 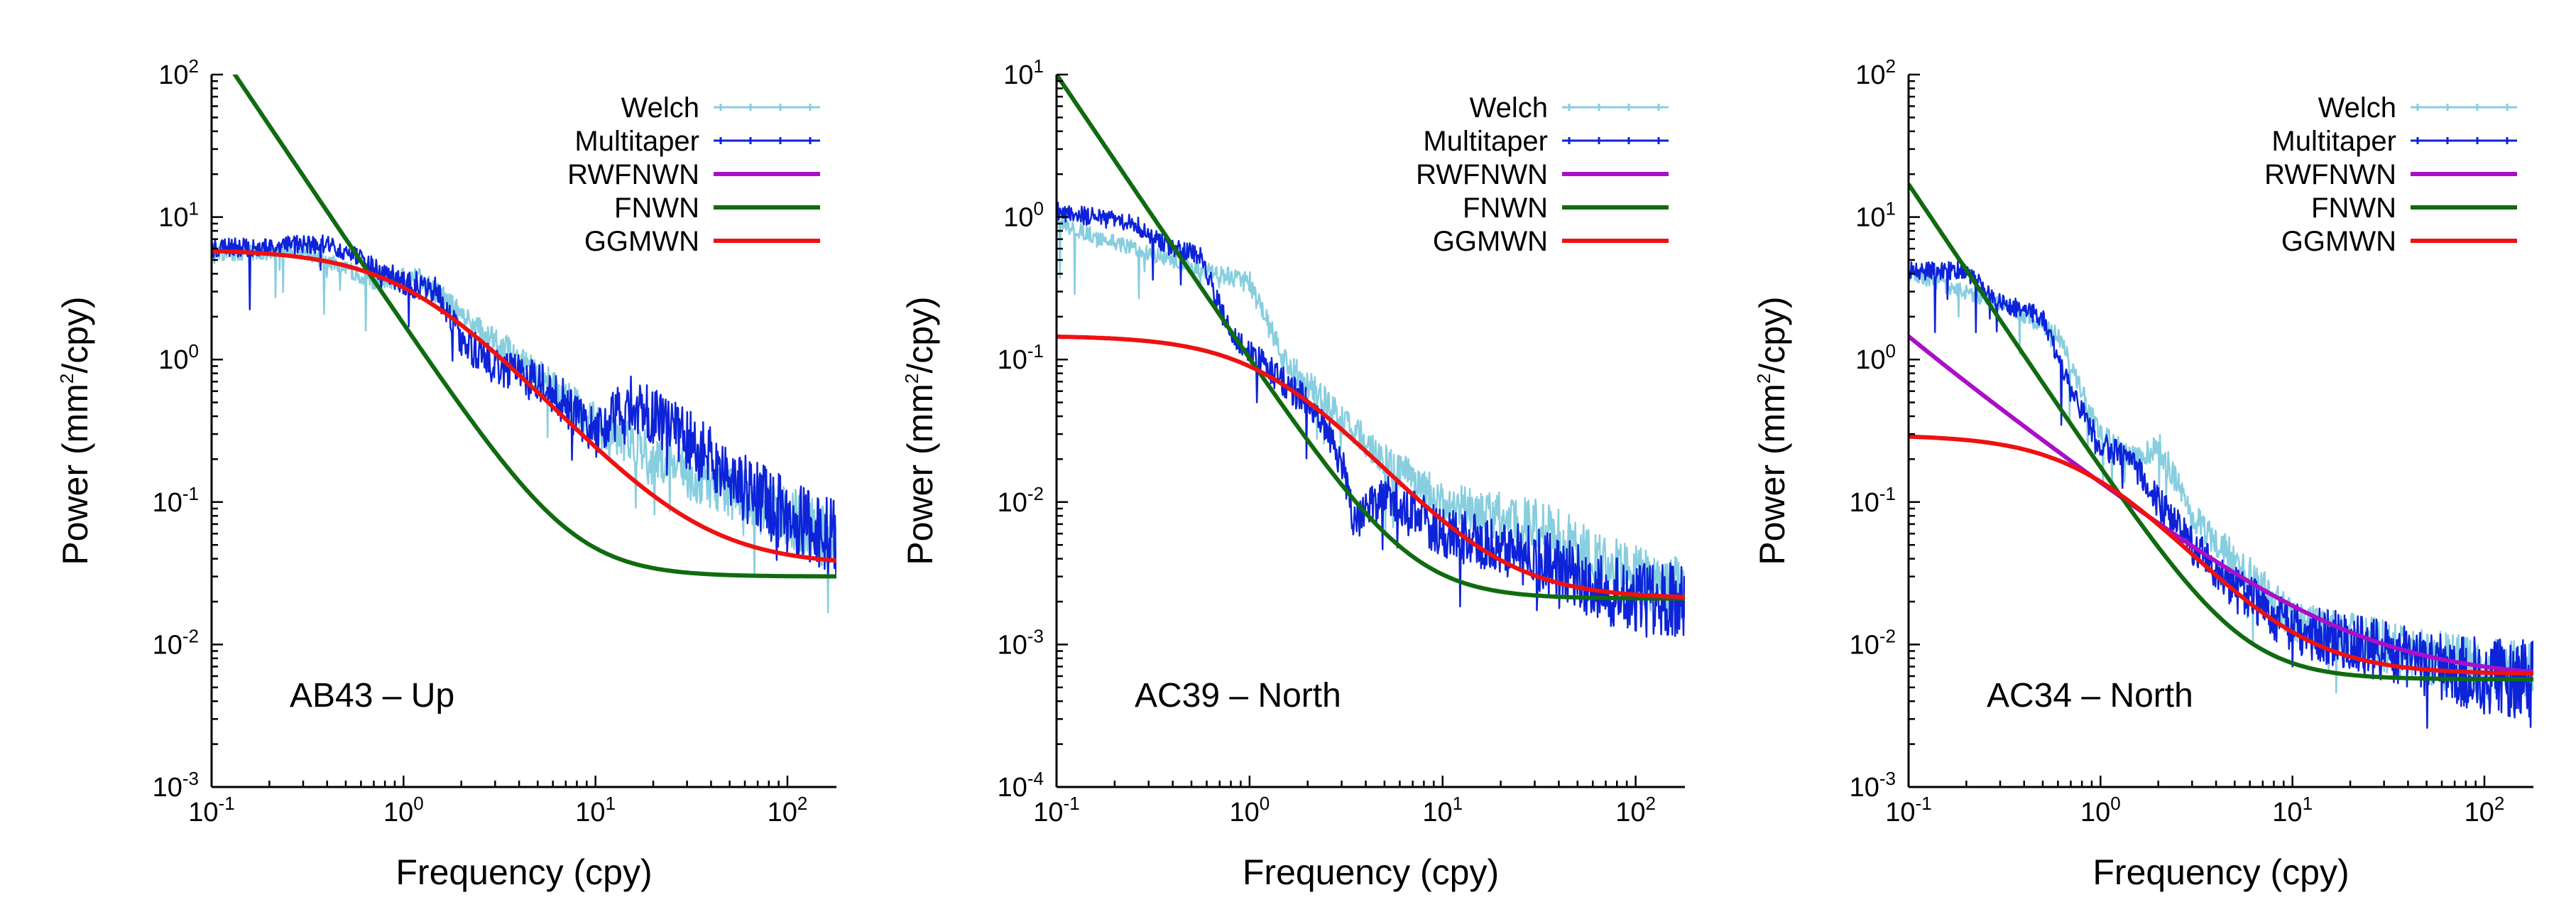 What do you see at coordinates (1072, 803) in the screenshot?
I see `x-tick-exp: -1` at bounding box center [1072, 803].